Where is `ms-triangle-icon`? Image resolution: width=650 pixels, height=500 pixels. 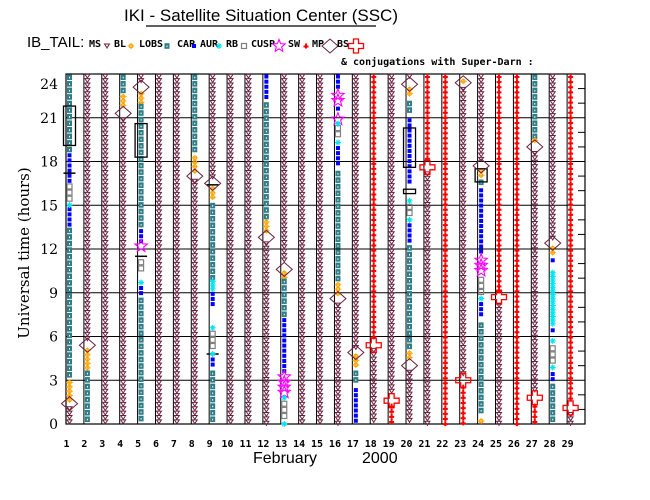
ms-triangle-icon is located at coordinates (105, 422).